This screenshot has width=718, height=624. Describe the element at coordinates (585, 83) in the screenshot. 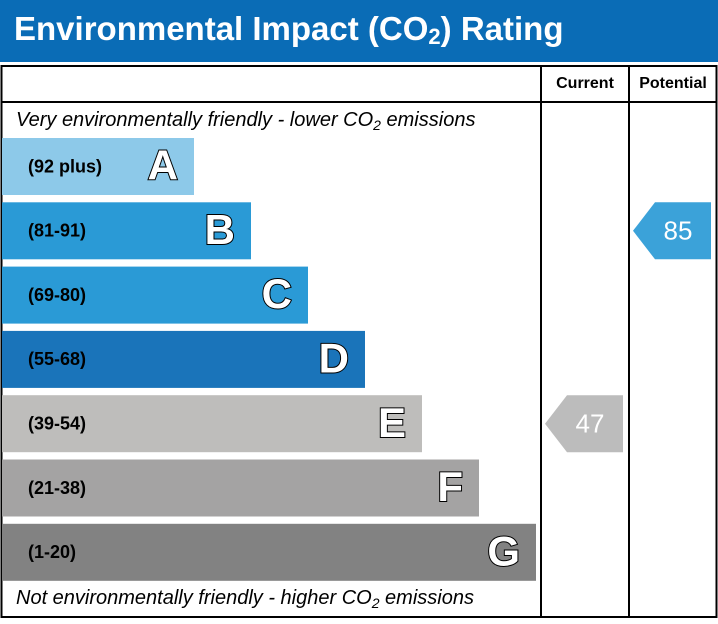

I see `column-header: Current` at that location.